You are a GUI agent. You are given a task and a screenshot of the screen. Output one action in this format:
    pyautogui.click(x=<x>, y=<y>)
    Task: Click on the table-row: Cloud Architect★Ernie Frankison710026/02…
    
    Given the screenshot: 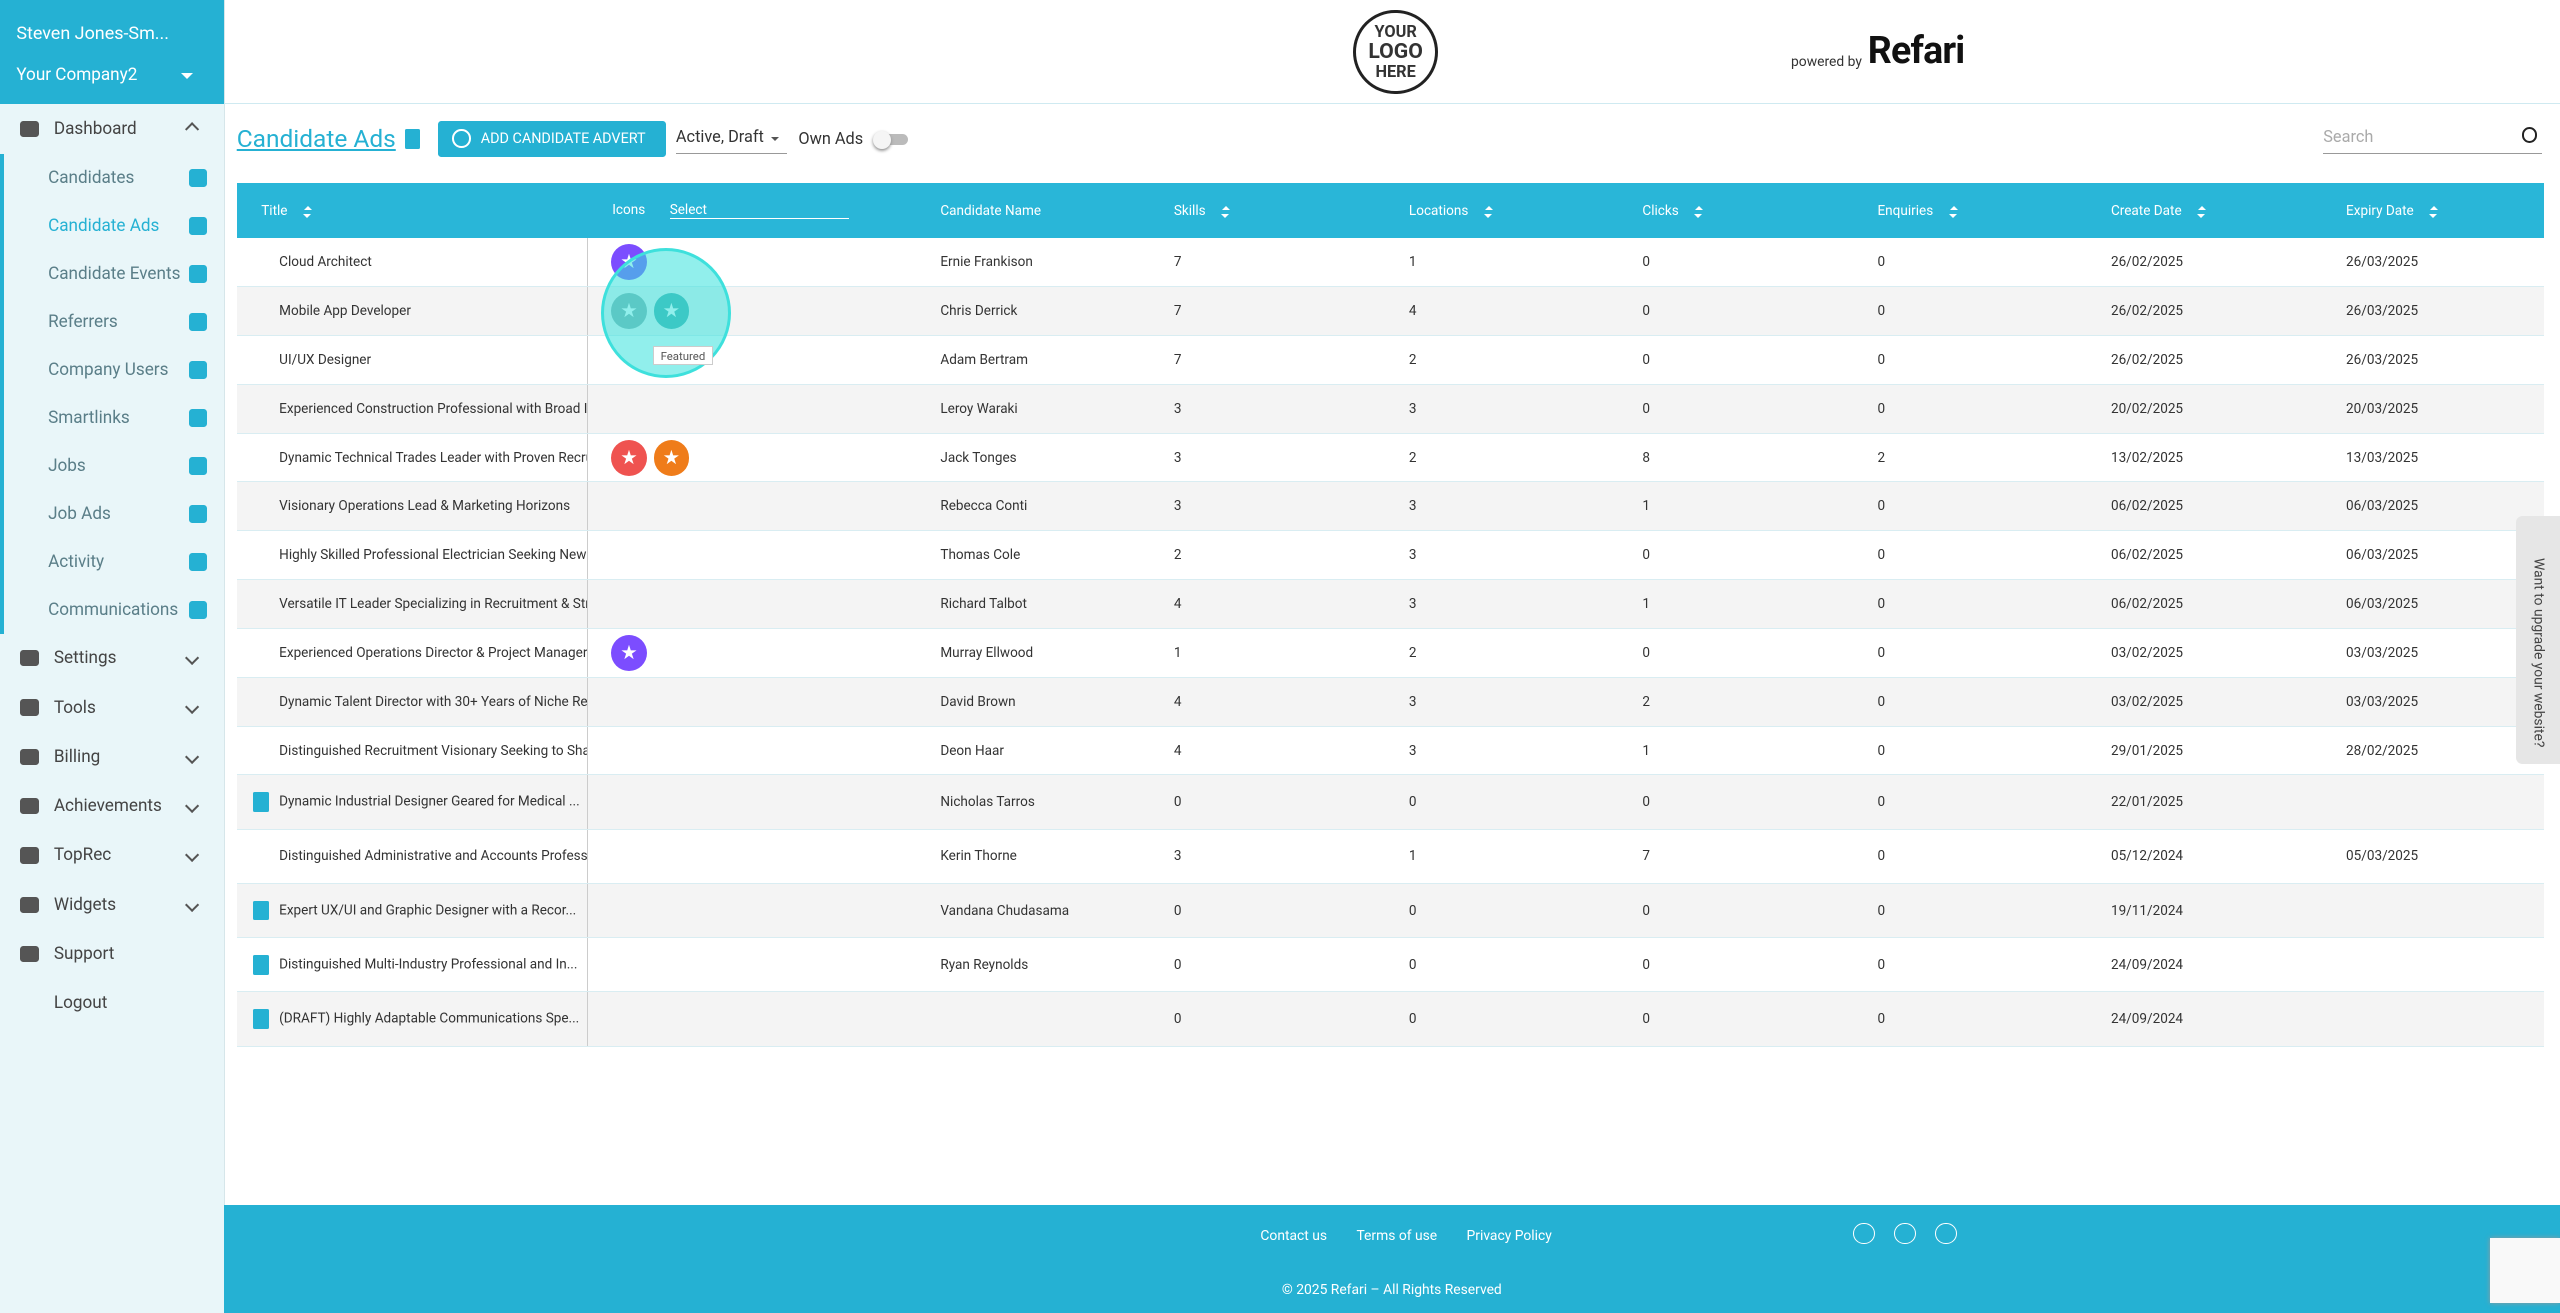 What is the action you would take?
    pyautogui.click(x=1390, y=263)
    